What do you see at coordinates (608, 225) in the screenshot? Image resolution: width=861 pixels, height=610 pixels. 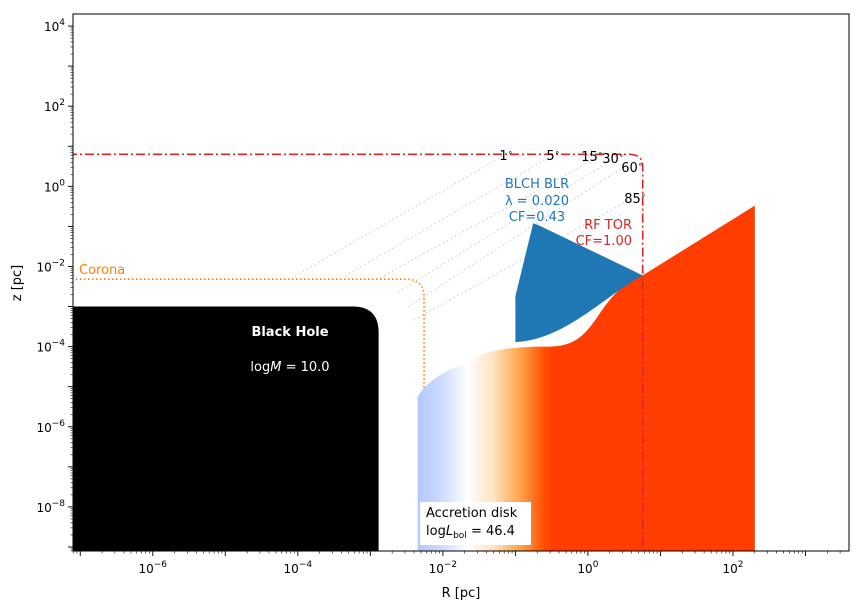 I see `torus-label: RF TOR` at bounding box center [608, 225].